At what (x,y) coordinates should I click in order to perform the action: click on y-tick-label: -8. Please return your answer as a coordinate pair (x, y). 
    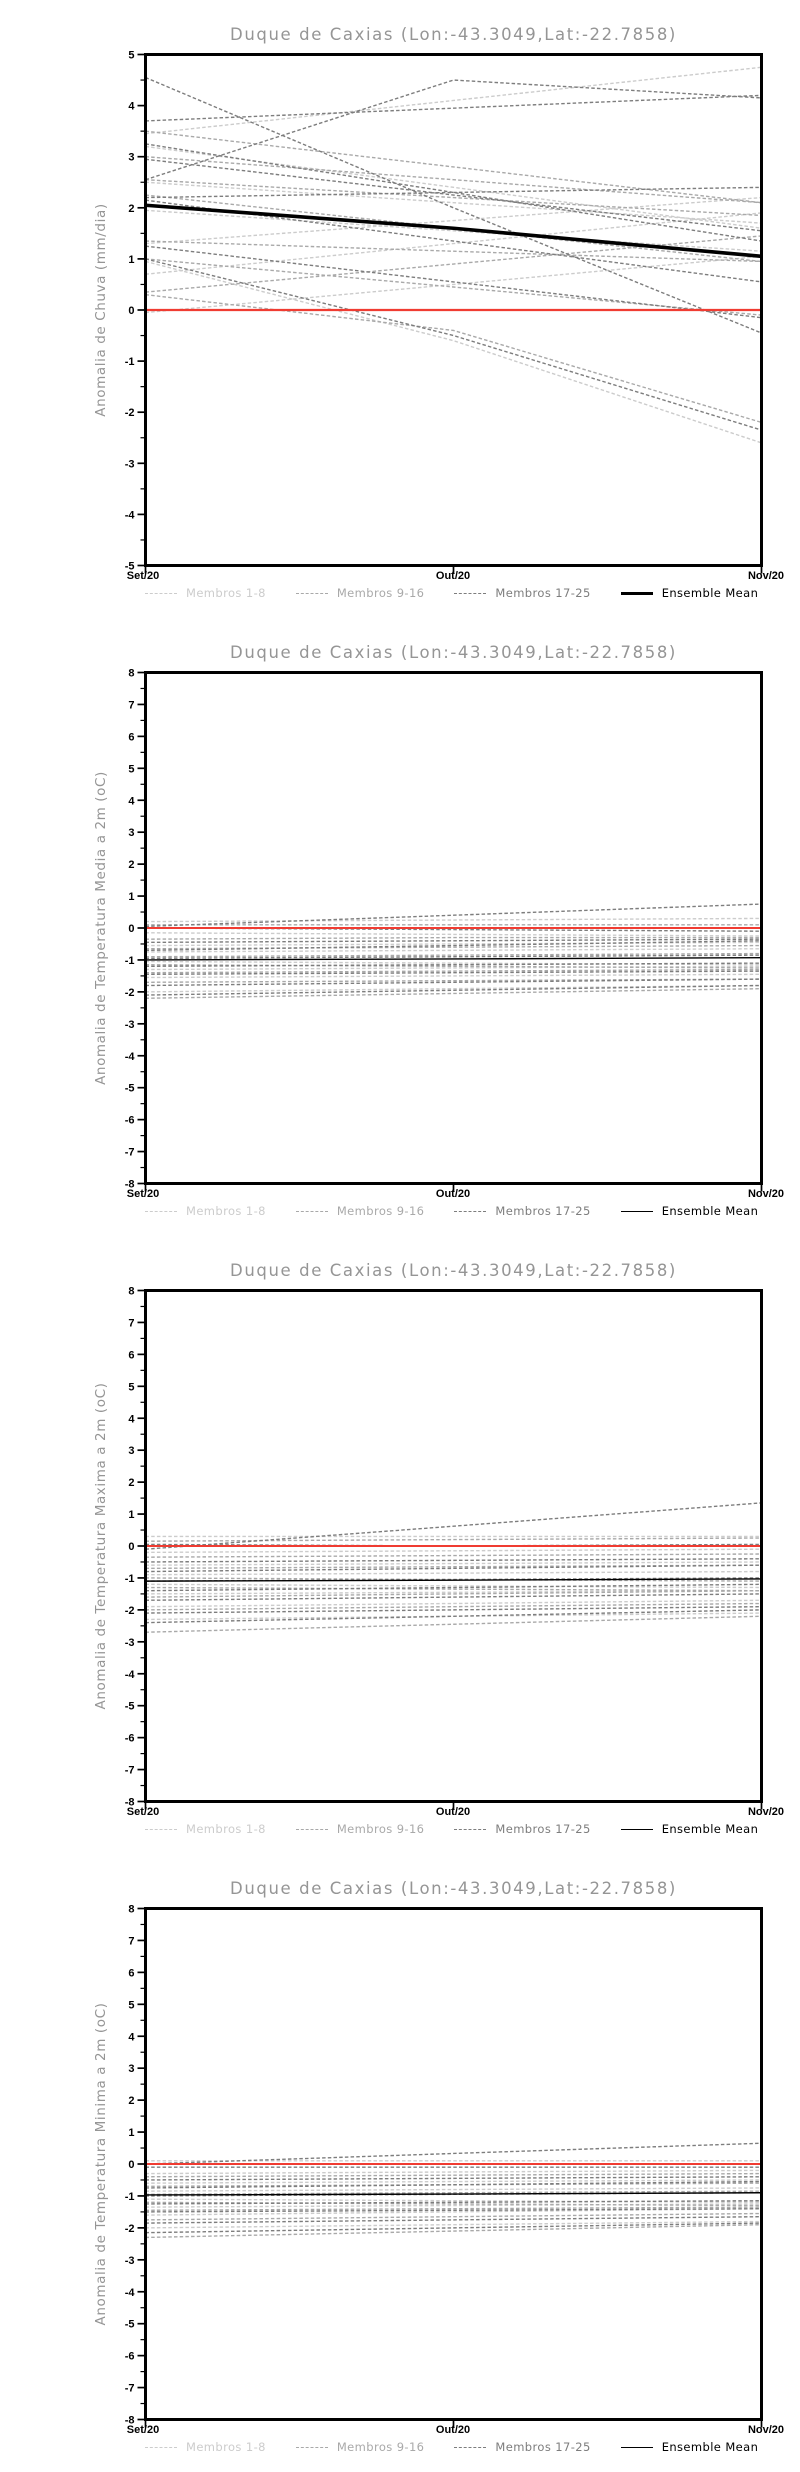
    Looking at the image, I should click on (130, 1803).